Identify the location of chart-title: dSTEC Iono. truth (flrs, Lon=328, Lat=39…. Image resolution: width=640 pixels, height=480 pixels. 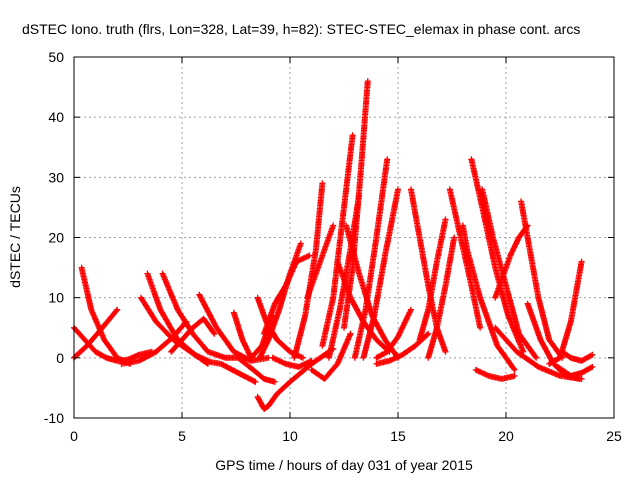
(301, 29).